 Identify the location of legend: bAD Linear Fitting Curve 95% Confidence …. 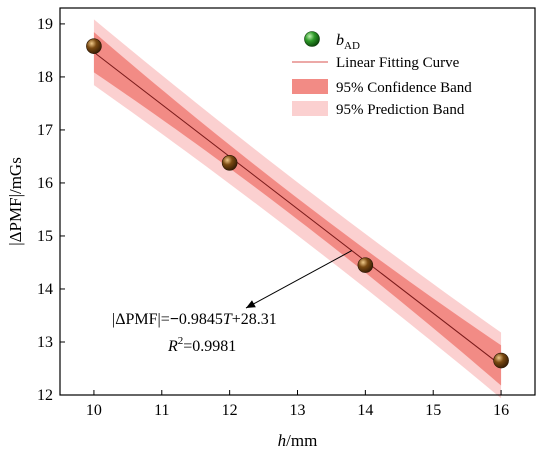
(382, 74).